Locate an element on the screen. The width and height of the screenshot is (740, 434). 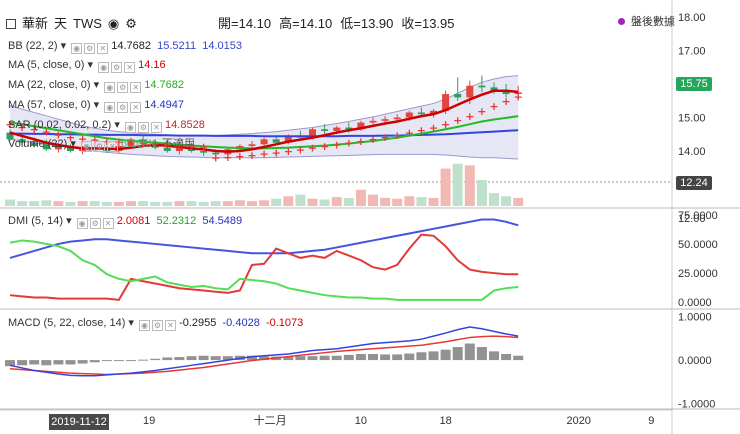
dmi-v3: 54.5489 is located at coordinates (222, 221).